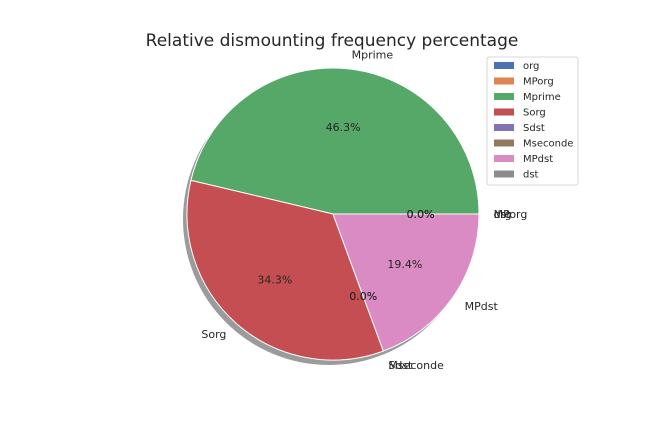  I want to click on percent-label-mporg: 0.0%, so click(421, 214).